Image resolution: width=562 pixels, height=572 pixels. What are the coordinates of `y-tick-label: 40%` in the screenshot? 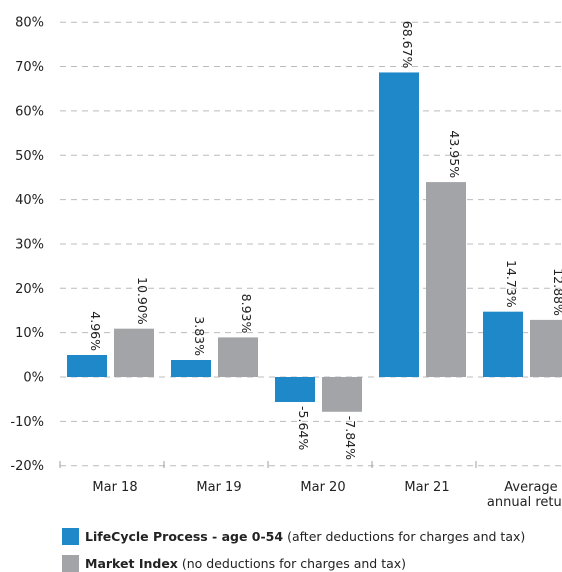 It's located at (29, 200).